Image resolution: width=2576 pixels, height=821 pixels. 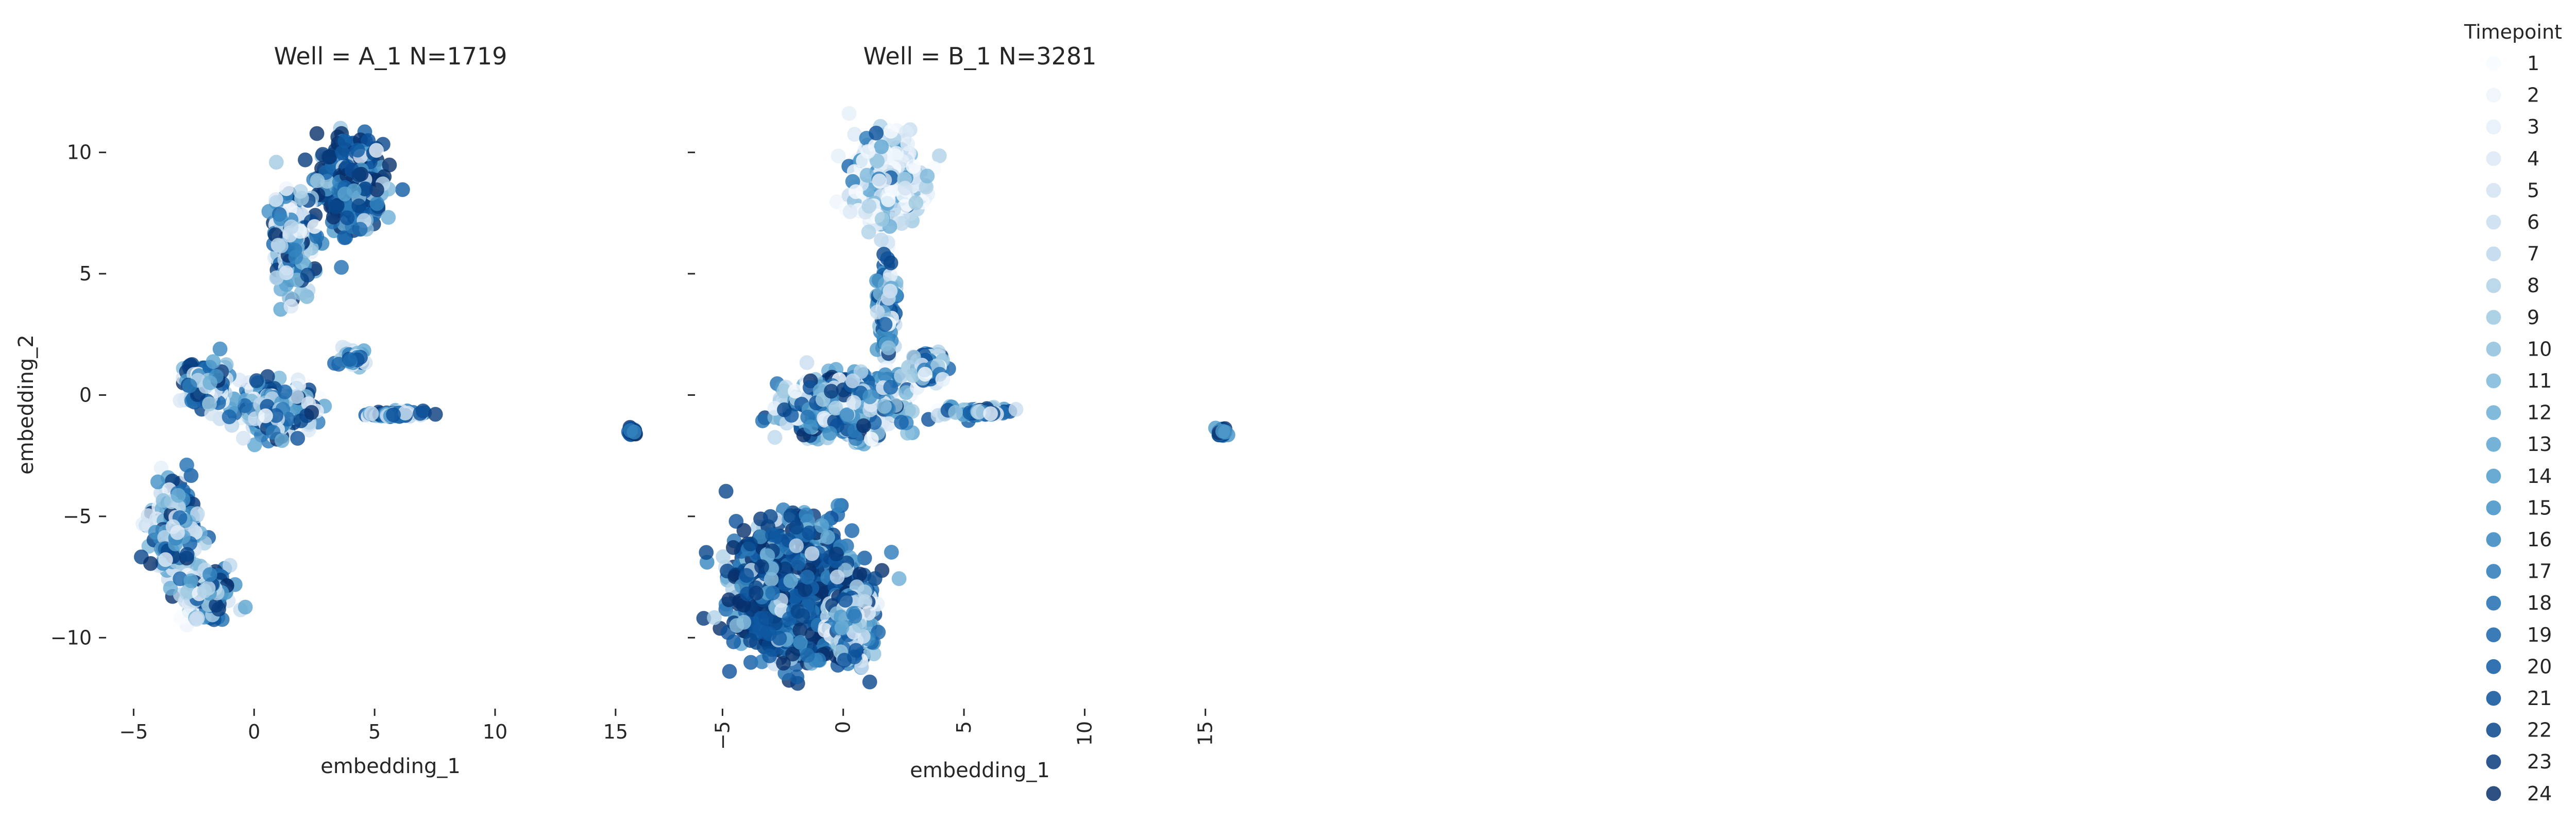 What do you see at coordinates (133, 732) in the screenshot?
I see `x-tick-label: −5` at bounding box center [133, 732].